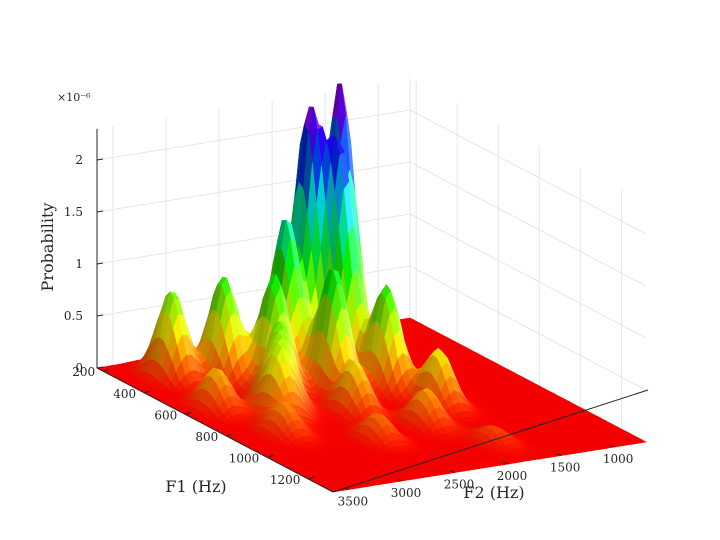 This screenshot has height=540, width=720. What do you see at coordinates (79, 160) in the screenshot?
I see `z-tick-label: 2` at bounding box center [79, 160].